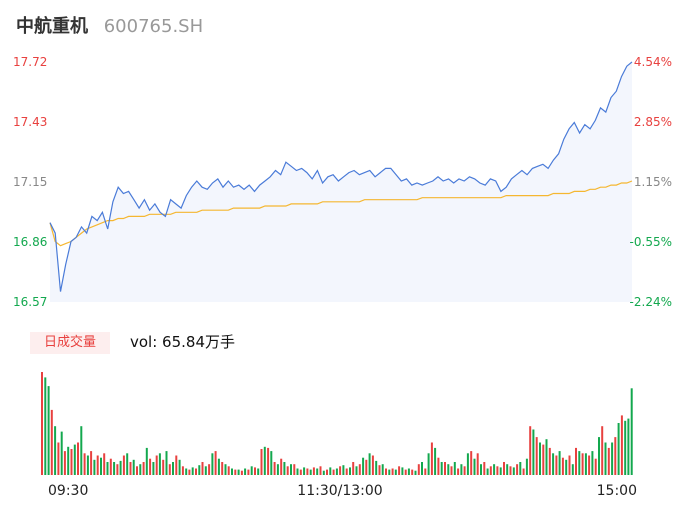 The height and width of the screenshot is (524, 686). Describe the element at coordinates (30, 242) in the screenshot. I see `price-tick-label: 16.86` at that location.